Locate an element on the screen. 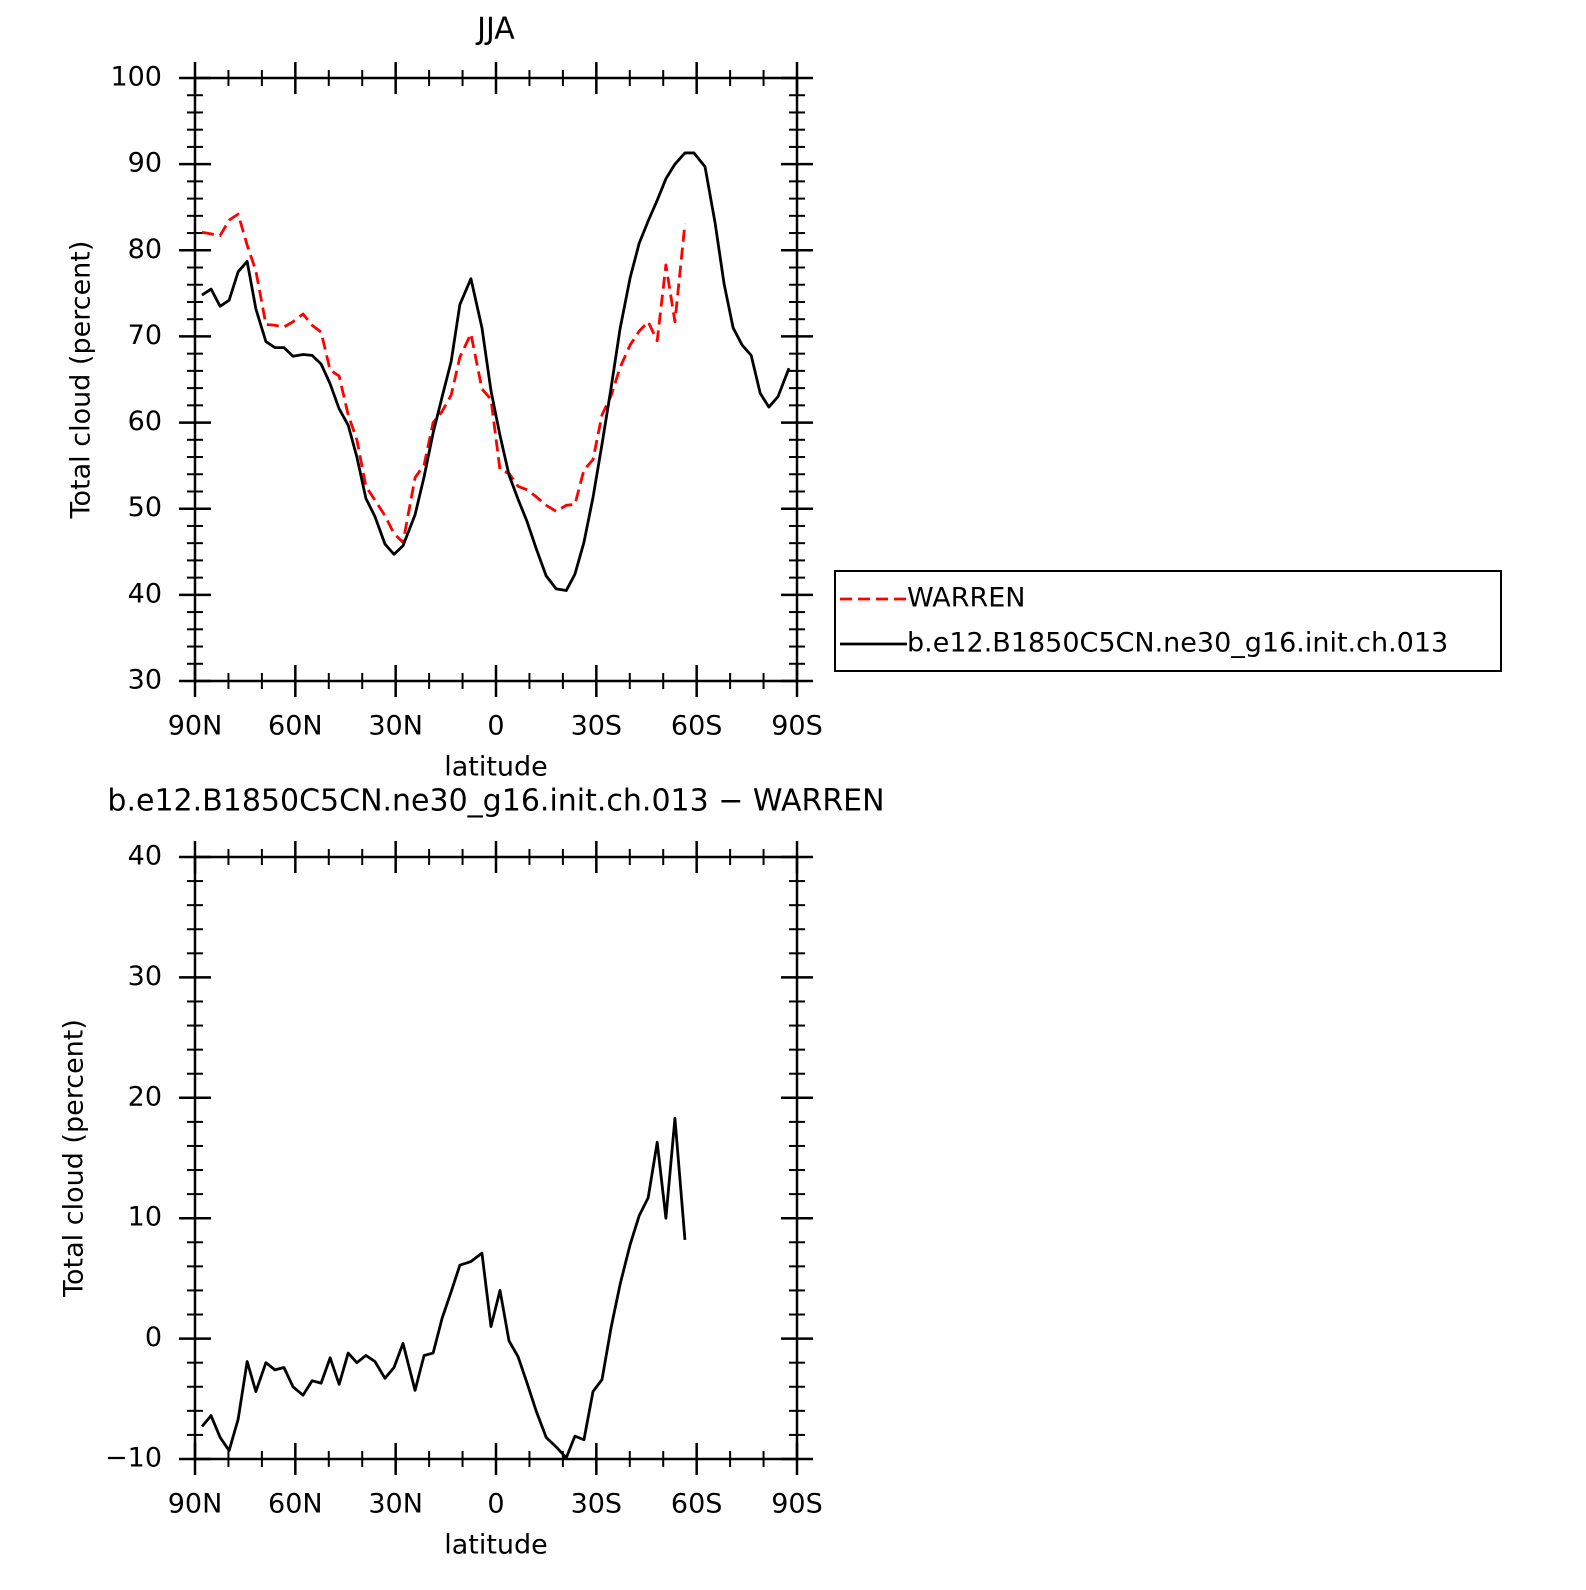 Image resolution: width=1586 pixels, height=1590 pixels. y-tick-label: 50 is located at coordinates (145, 507).